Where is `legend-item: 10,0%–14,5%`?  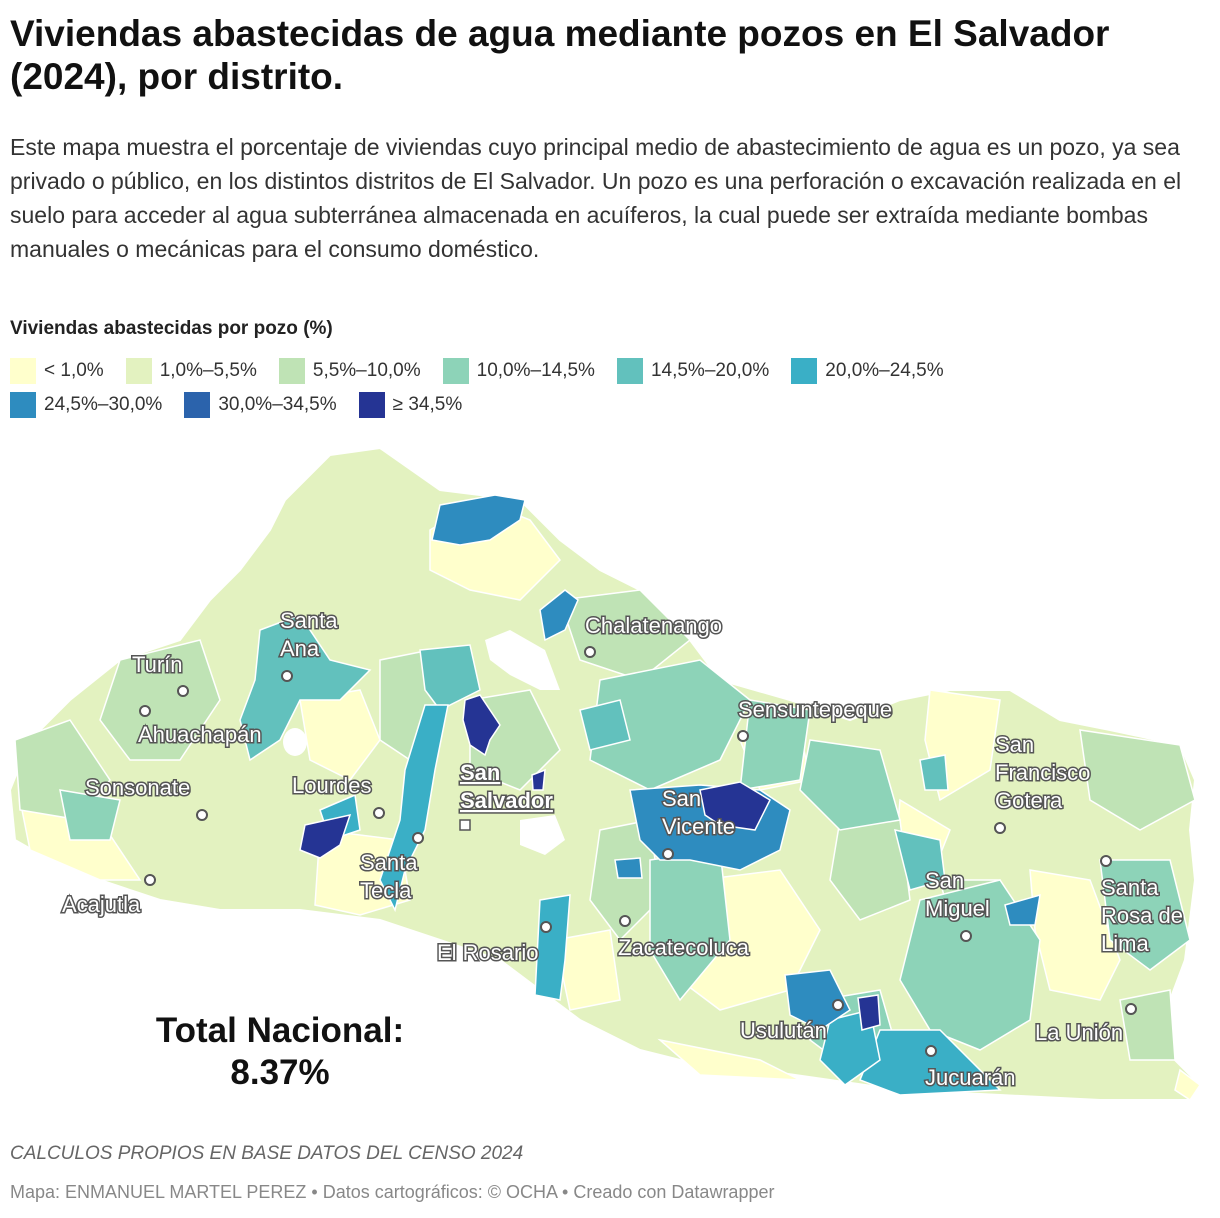
legend-item: 10,0%–14,5% is located at coordinates (518, 371).